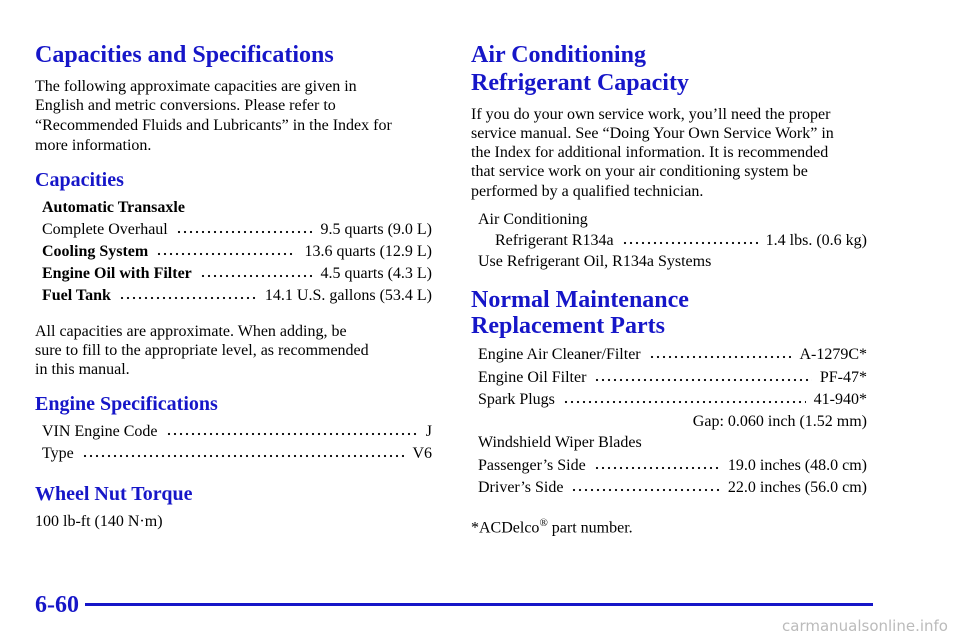  What do you see at coordinates (560, 442) in the screenshot?
I see `text-line: Windshield Wiper Blades` at bounding box center [560, 442].